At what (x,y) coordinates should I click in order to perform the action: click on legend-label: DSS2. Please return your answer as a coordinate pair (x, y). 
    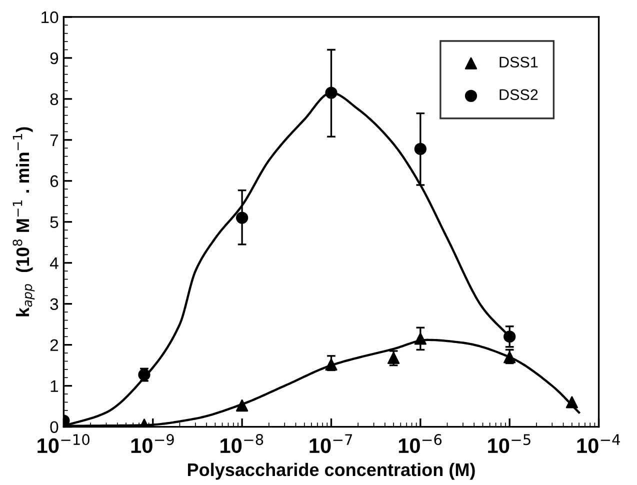
    Looking at the image, I should click on (519, 94).